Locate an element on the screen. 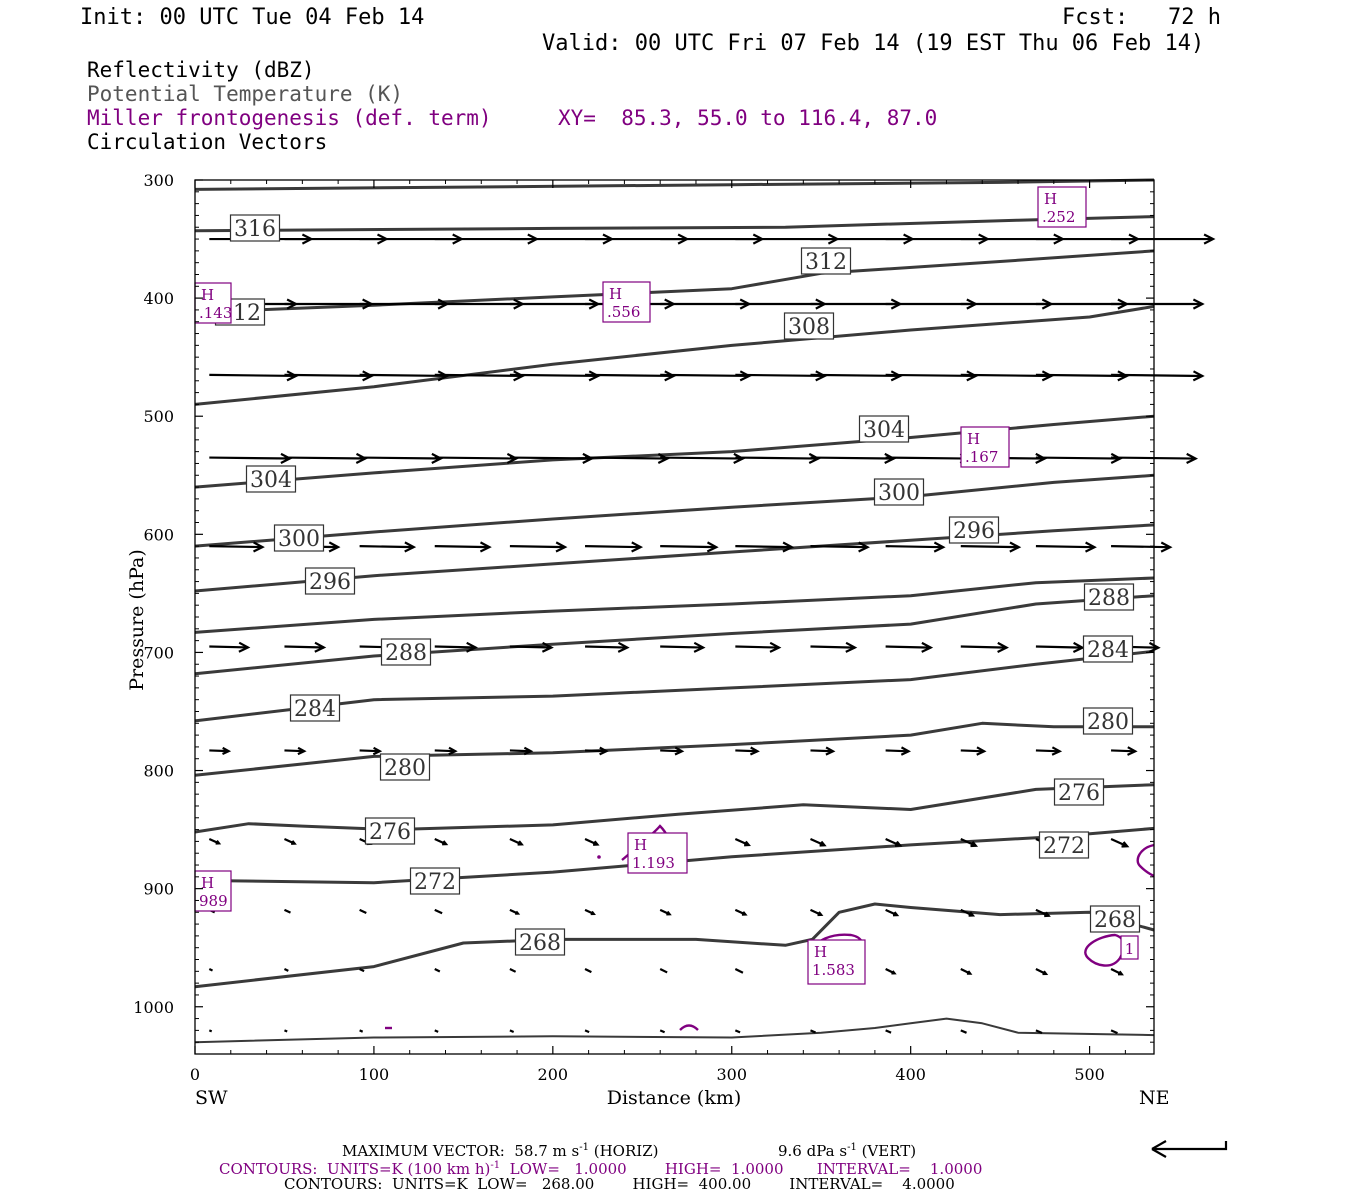 The image size is (1350, 1200). svg-text: 312 is located at coordinates (826, 262).